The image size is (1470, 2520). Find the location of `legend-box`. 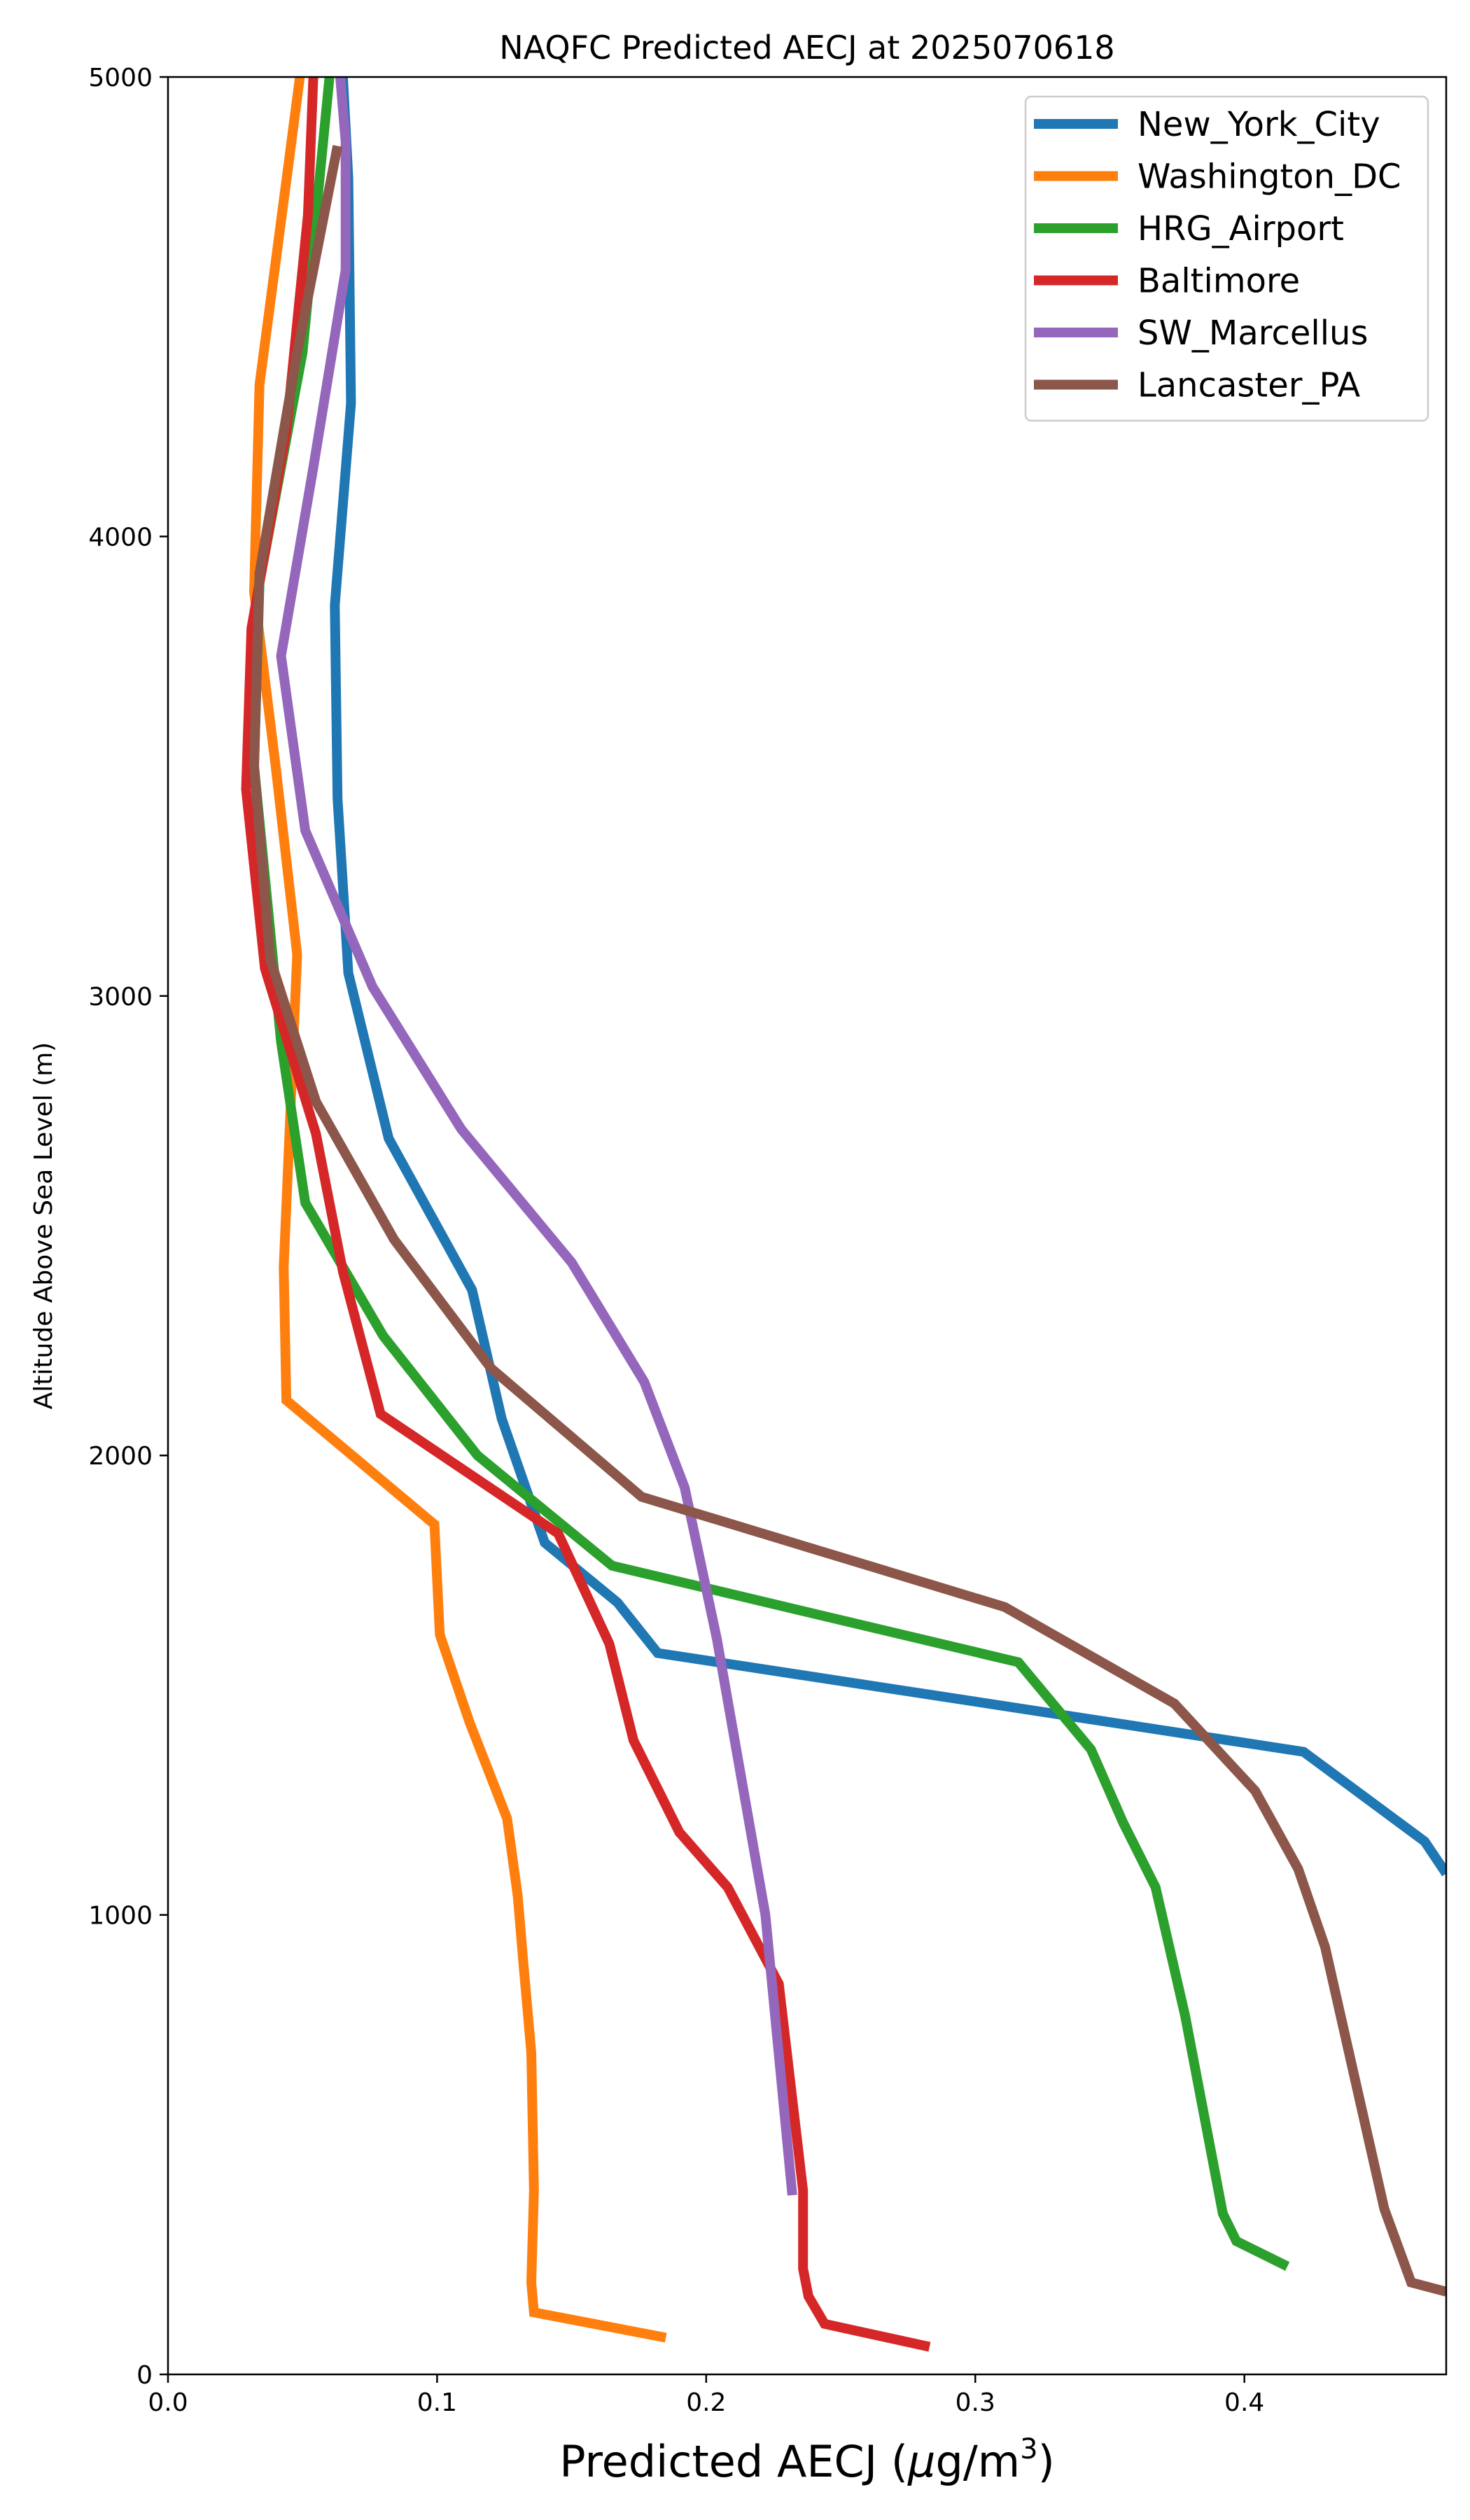

legend-box is located at coordinates (1226, 258).